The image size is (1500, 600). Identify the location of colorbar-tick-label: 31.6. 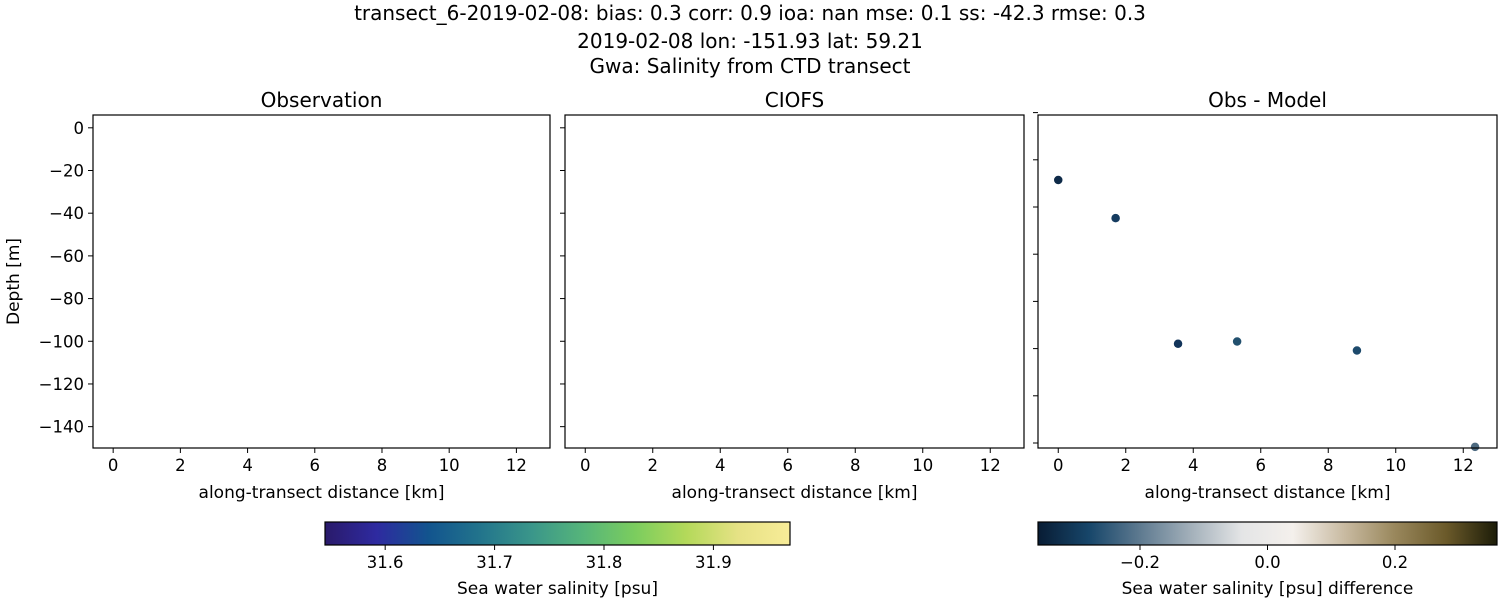
(385, 562).